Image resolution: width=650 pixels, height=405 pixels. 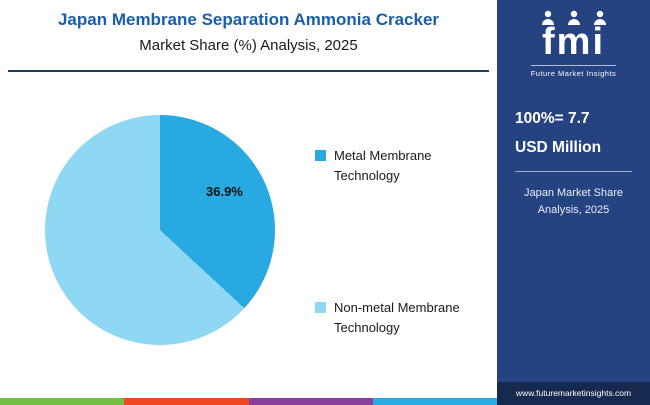 I want to click on caption: Japan Market Share Analysis, 2025, so click(x=573, y=202).